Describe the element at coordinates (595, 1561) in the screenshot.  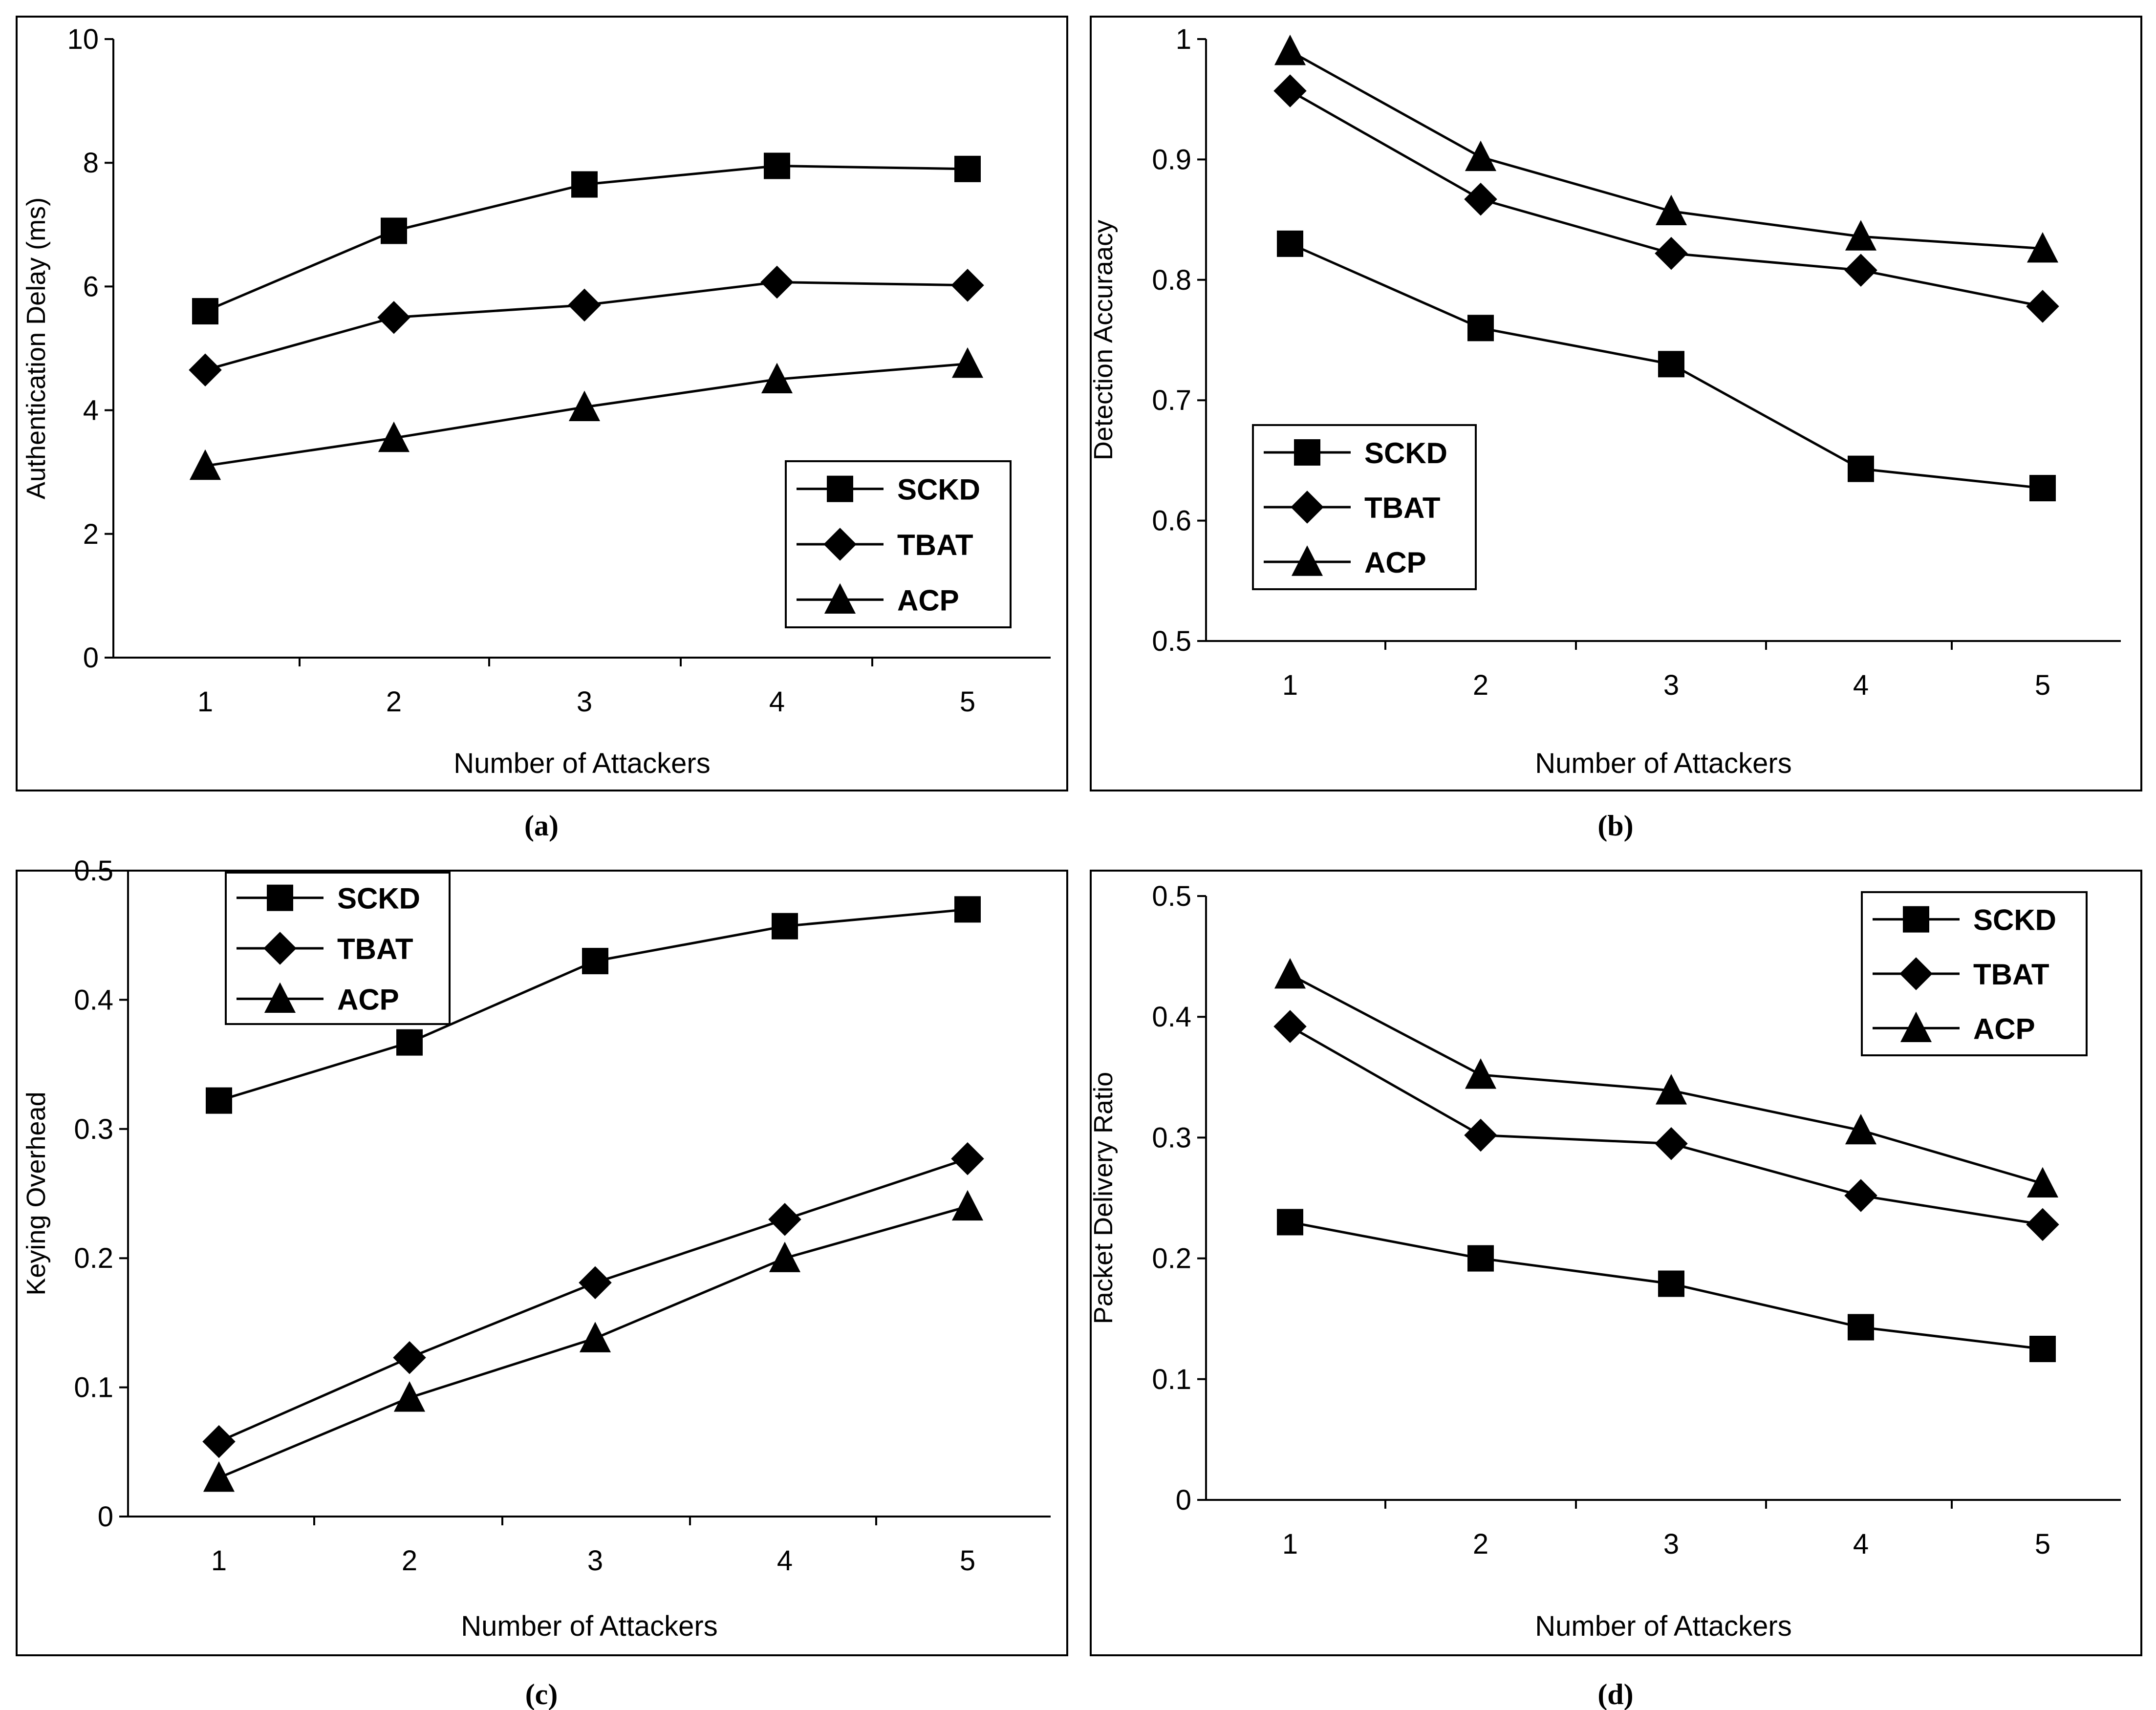
I see `x-tick-label: 3` at that location.